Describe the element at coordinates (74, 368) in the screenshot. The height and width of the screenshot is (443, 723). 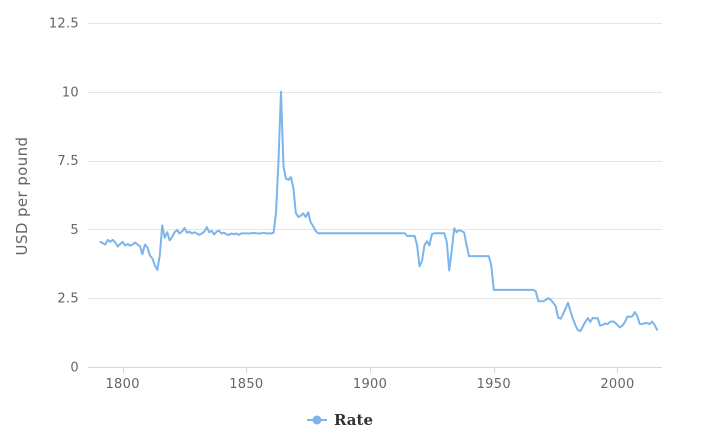
I see `y-tick-label: 0` at that location.